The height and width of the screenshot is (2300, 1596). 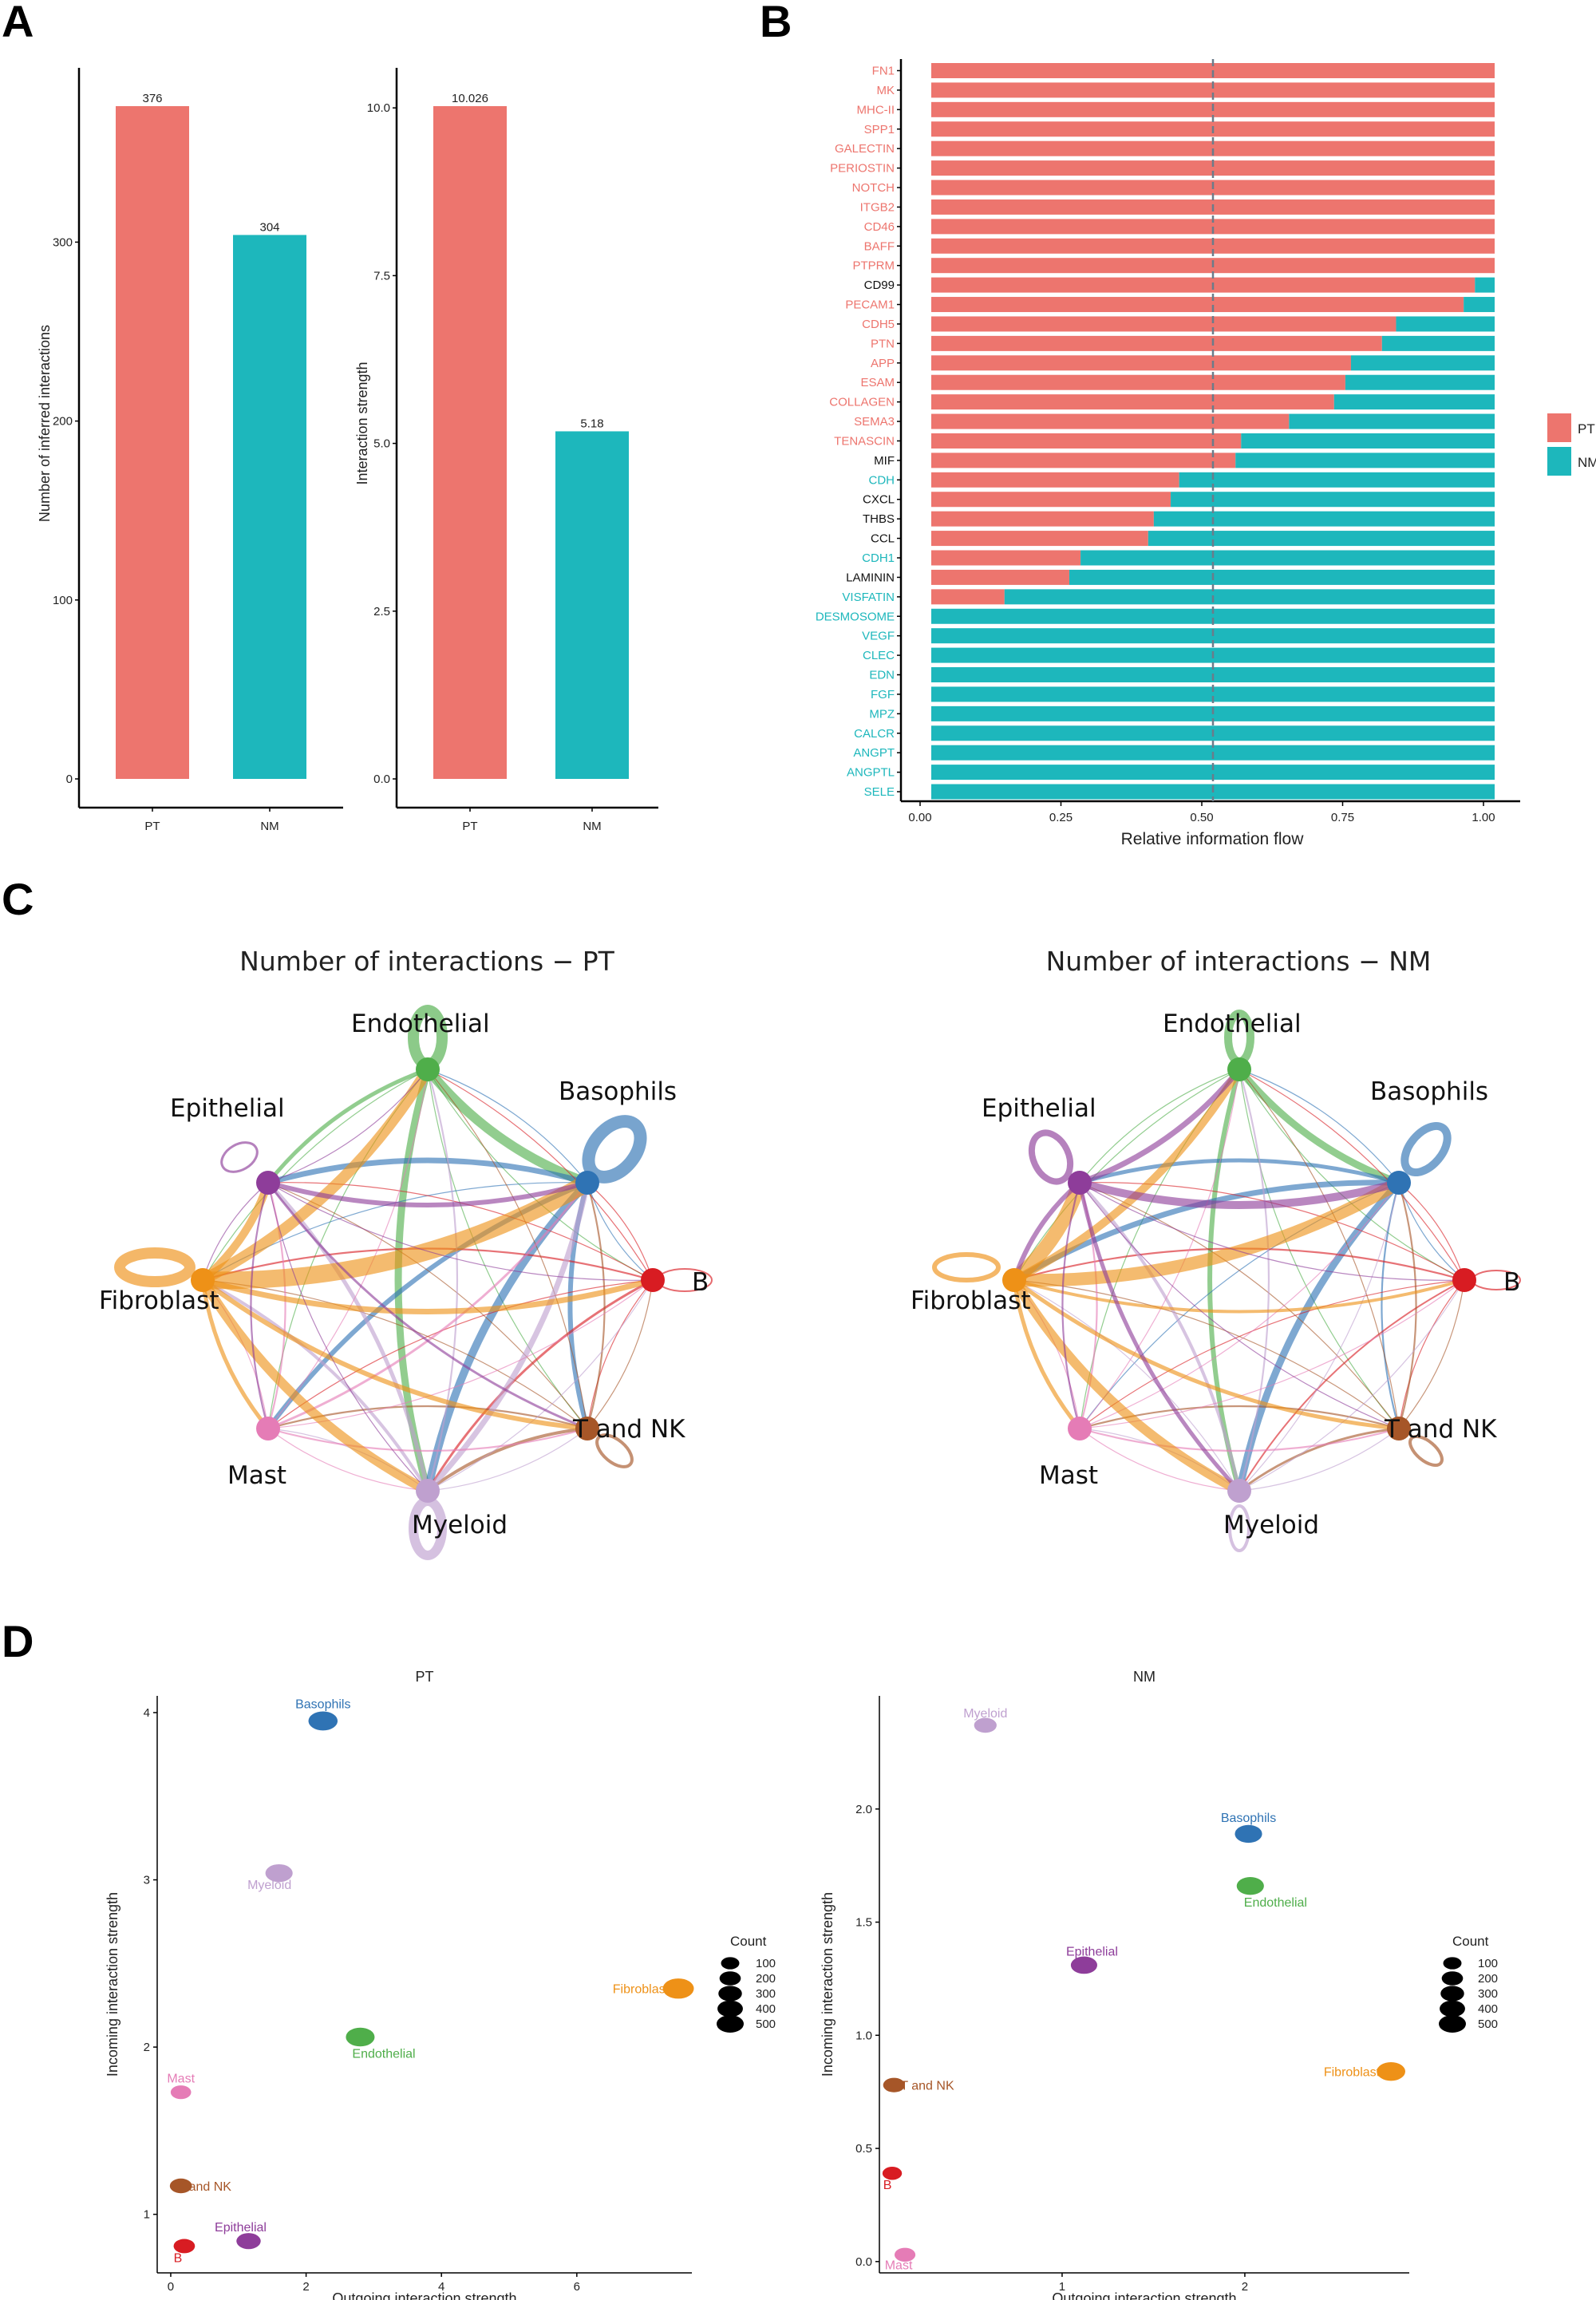 I want to click on edge-b-to-endothelial, so click(x=540, y=1175).